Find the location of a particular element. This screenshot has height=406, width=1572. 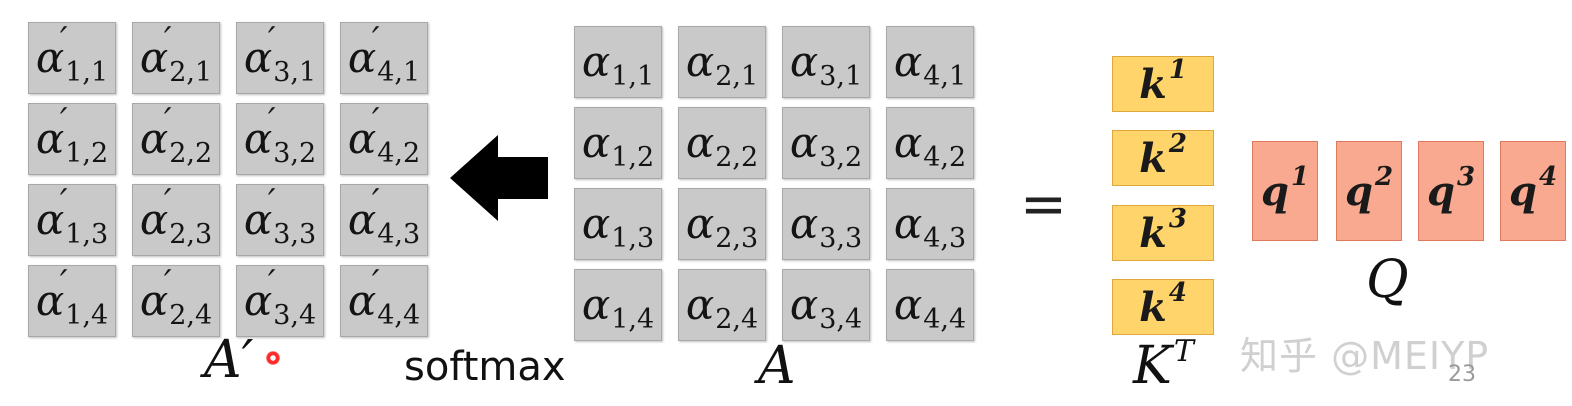

alpha-subscript: 3,4 is located at coordinates (841, 319).